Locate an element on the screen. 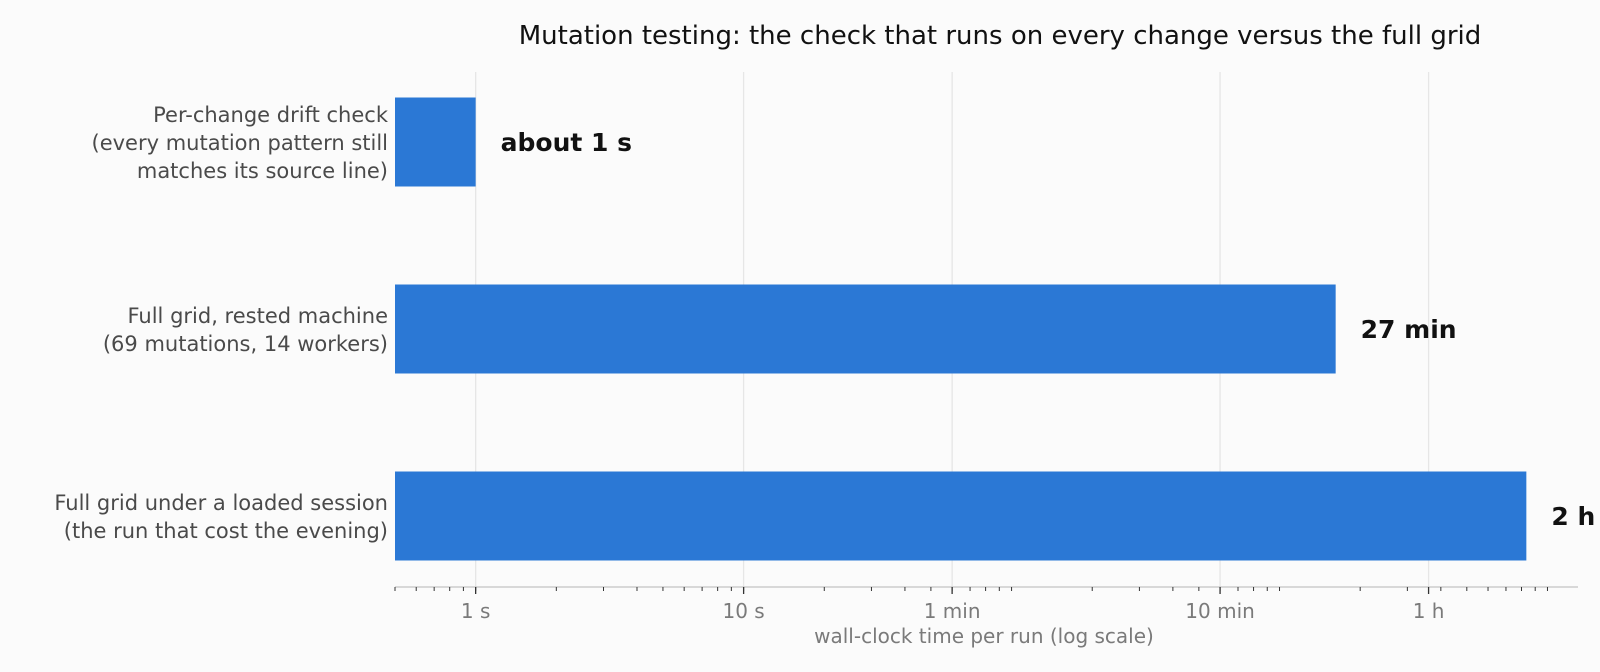 This screenshot has height=672, width=1600. tick-label-4: 1 h is located at coordinates (1429, 611).